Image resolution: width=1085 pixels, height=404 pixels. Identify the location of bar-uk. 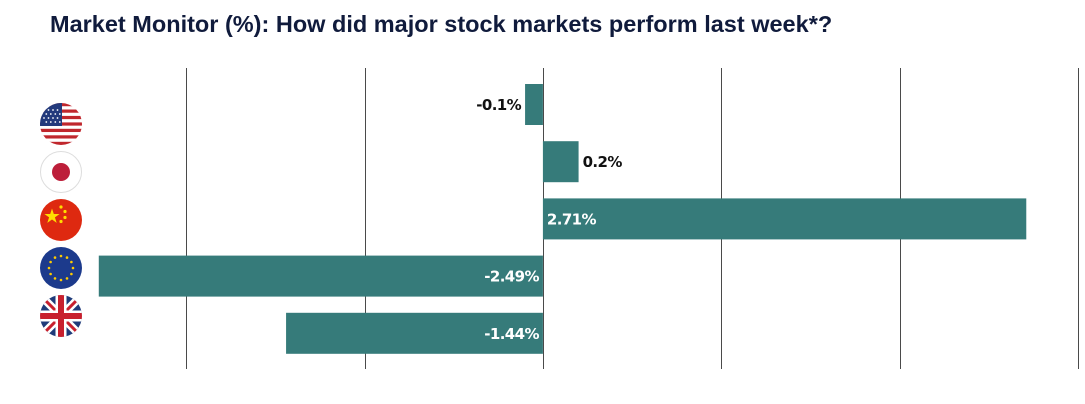
(414, 333).